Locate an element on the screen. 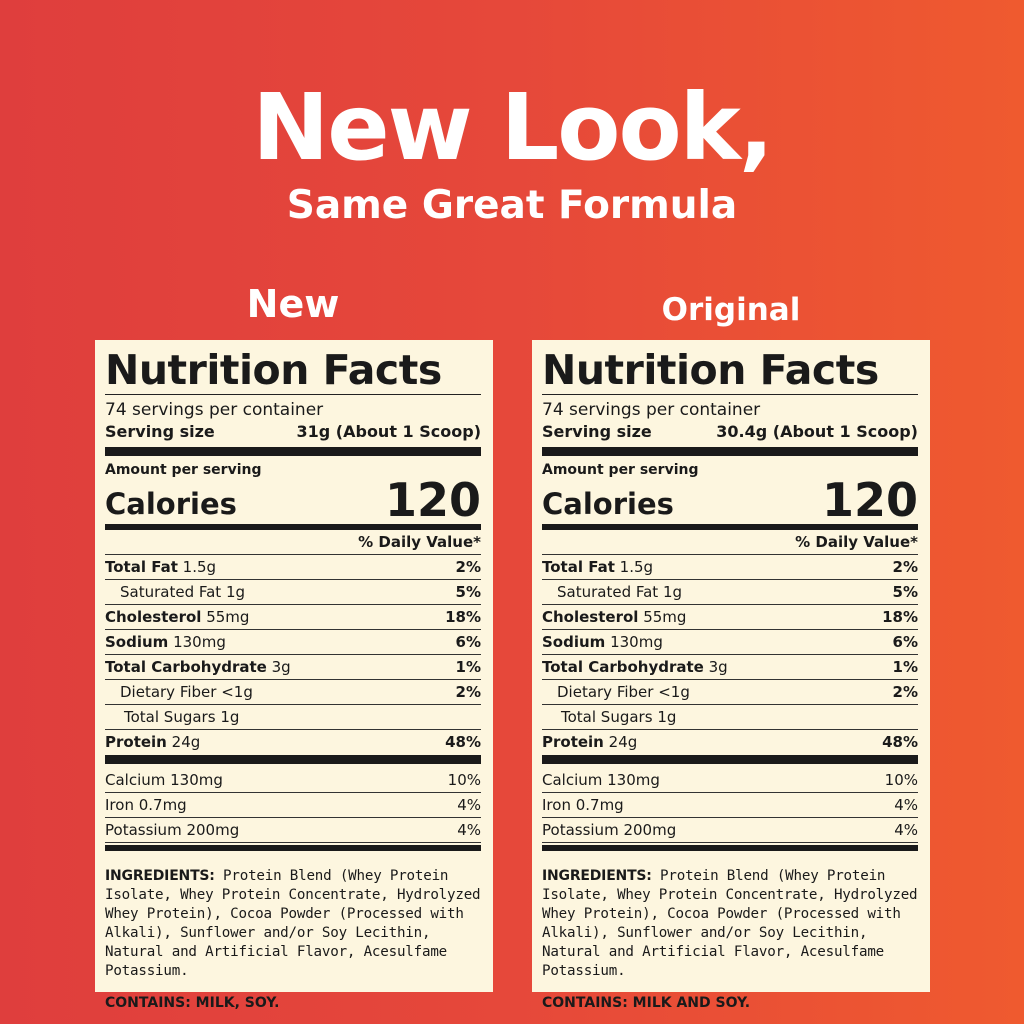 The image size is (1024, 1024). allergen-statement: CONTAINS: MILK, SOY. is located at coordinates (192, 1003).